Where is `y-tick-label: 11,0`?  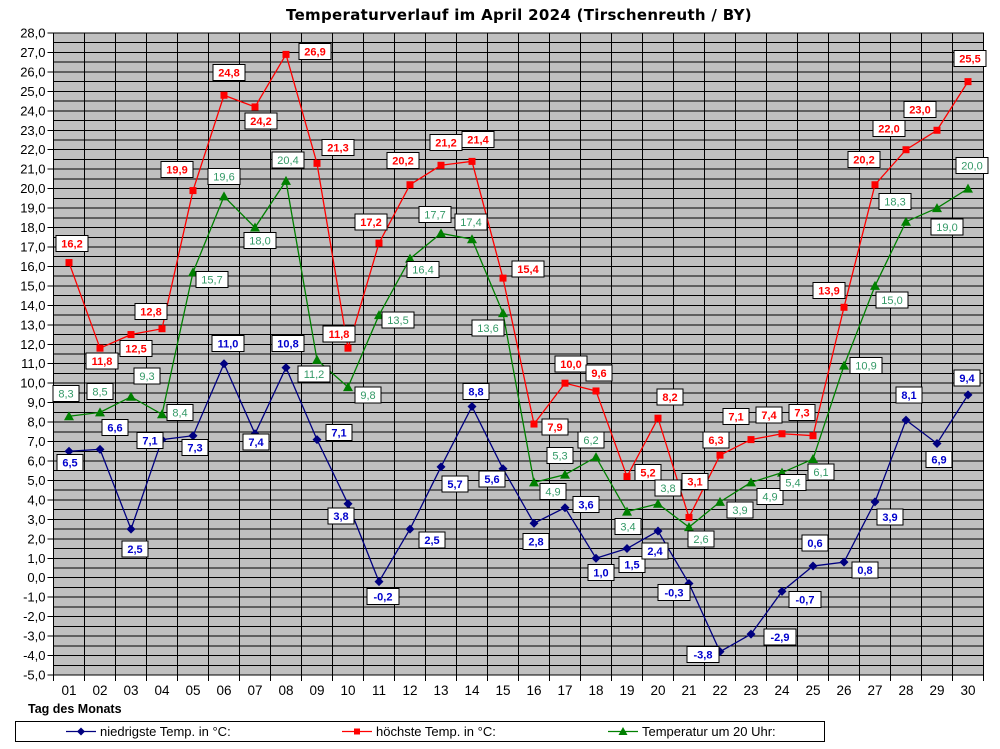
y-tick-label: 11,0 is located at coordinates (33, 363).